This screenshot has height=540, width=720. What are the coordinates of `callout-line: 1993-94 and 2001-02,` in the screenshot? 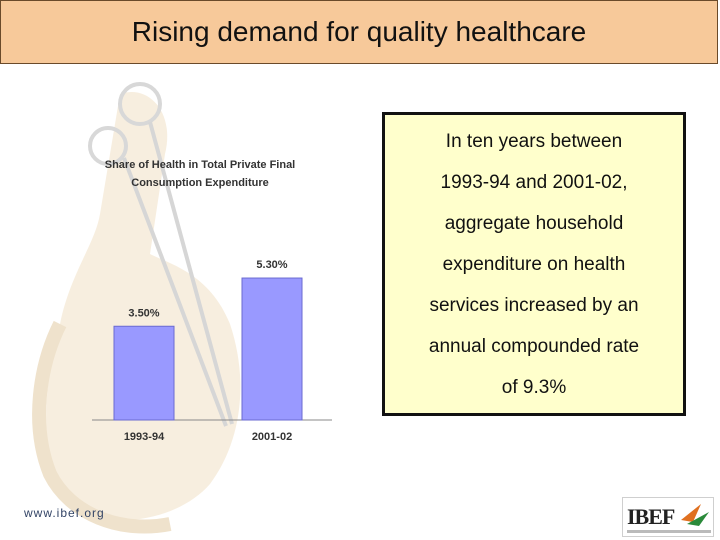 It's located at (534, 182).